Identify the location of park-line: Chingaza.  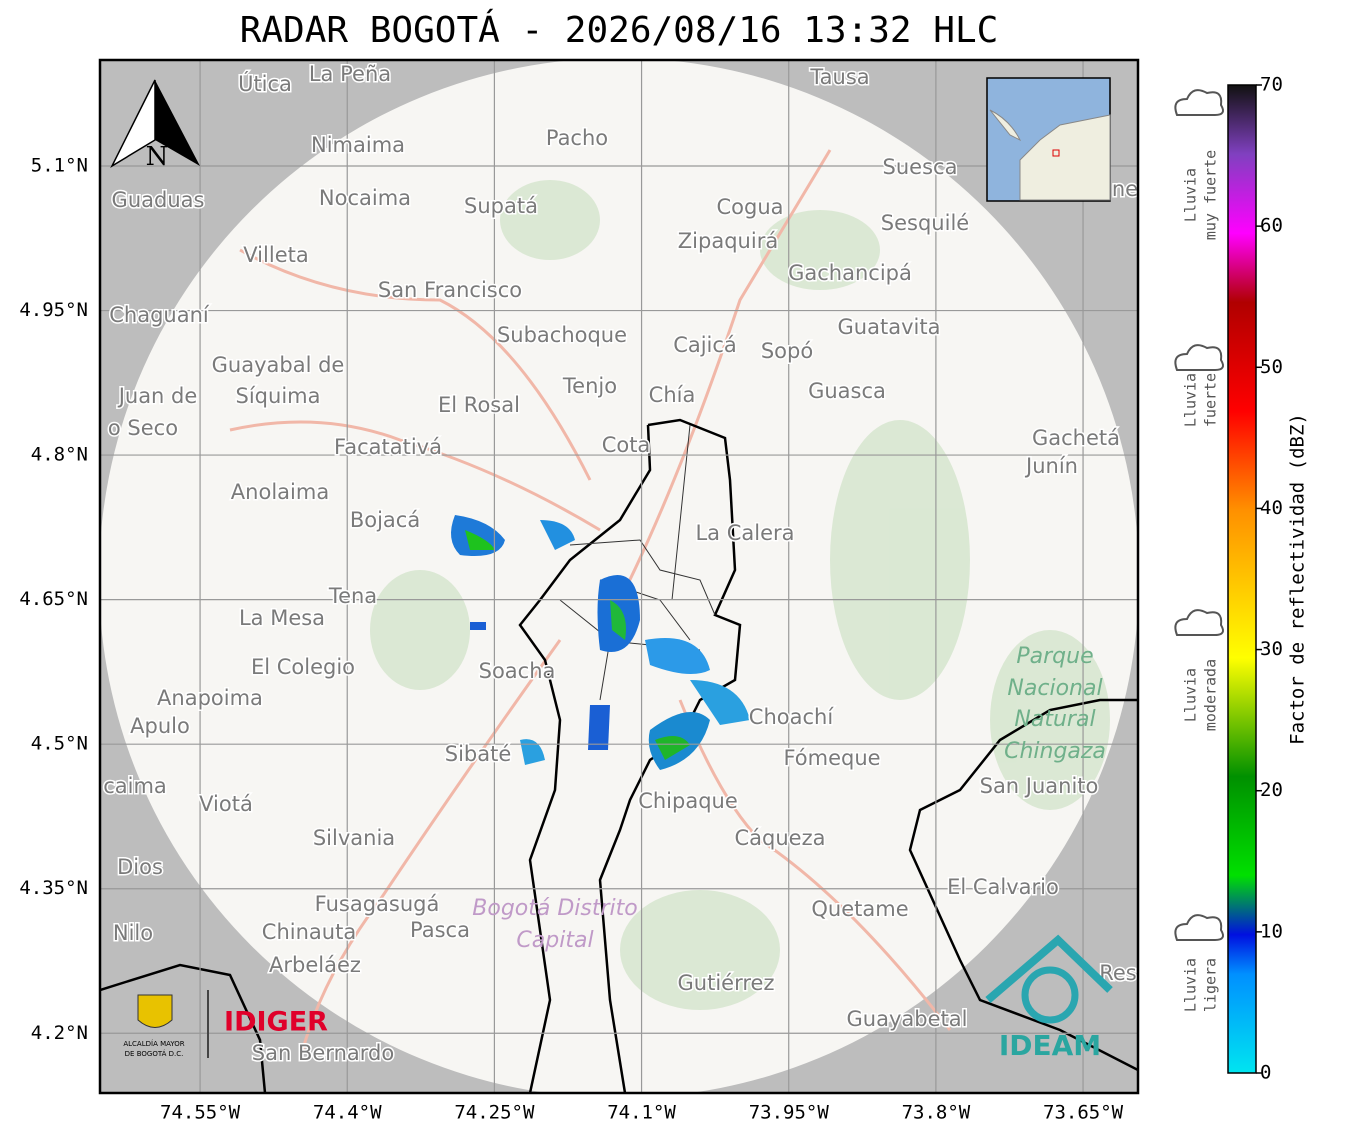
(1055, 751).